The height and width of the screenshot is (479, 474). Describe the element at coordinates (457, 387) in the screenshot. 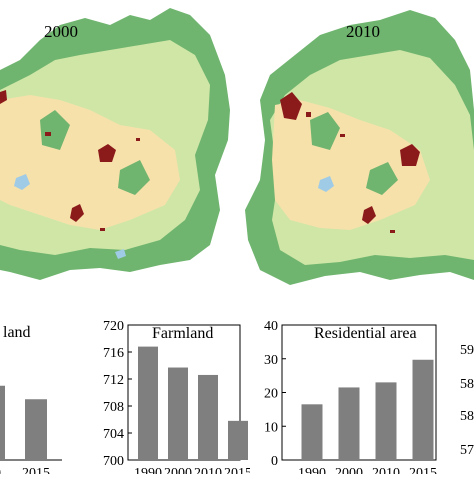

I see `chart-partial-right: 59 58 58 57` at that location.